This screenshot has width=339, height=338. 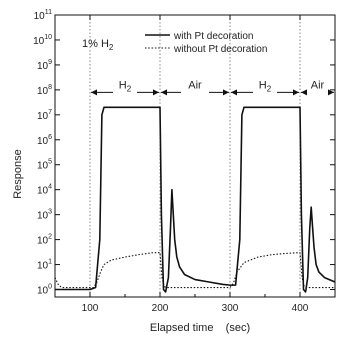 What do you see at coordinates (90, 308) in the screenshot?
I see `x-tick-label: 100` at bounding box center [90, 308].